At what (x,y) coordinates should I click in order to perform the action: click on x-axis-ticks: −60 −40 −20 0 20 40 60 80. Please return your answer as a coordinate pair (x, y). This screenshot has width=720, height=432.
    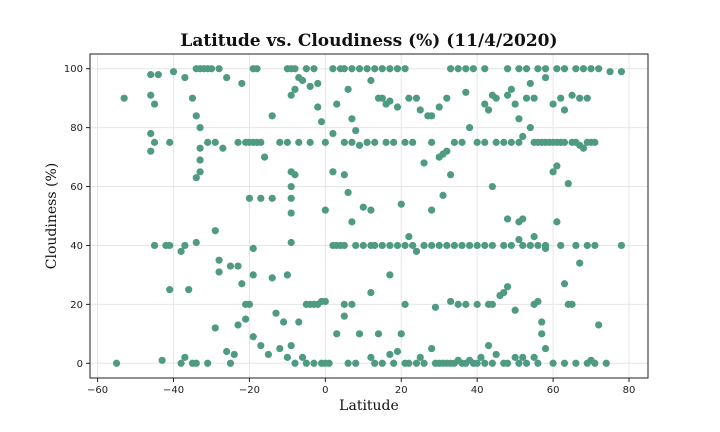
    Looking at the image, I should click on (361, 387).